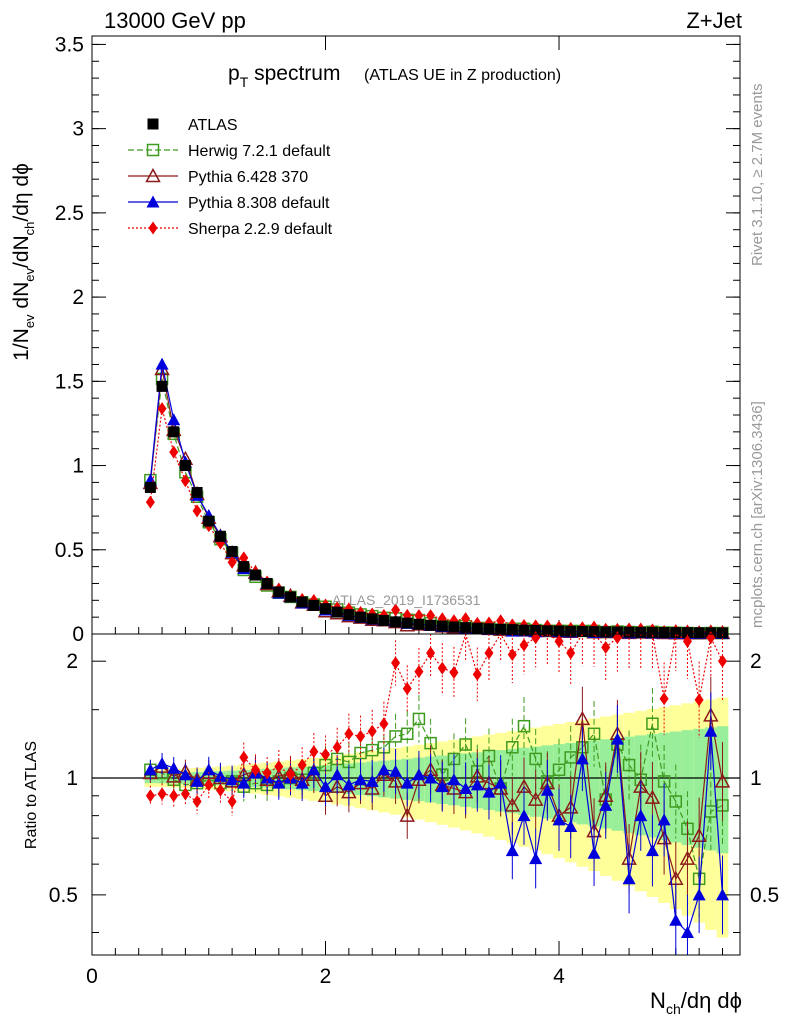  I want to click on y-axis-label-c: /dN, so click(21, 251).